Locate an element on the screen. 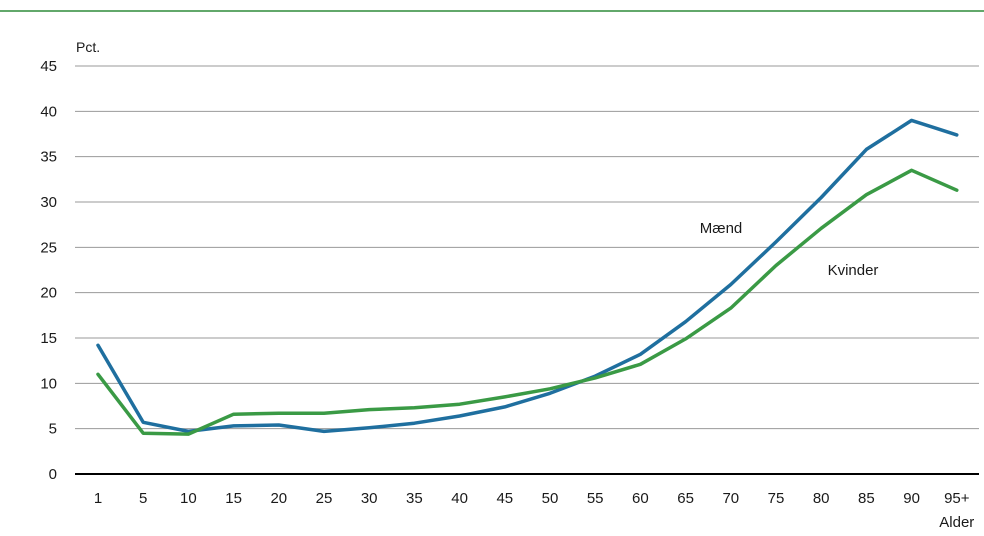  y-tick-10: 10 is located at coordinates (48, 383).